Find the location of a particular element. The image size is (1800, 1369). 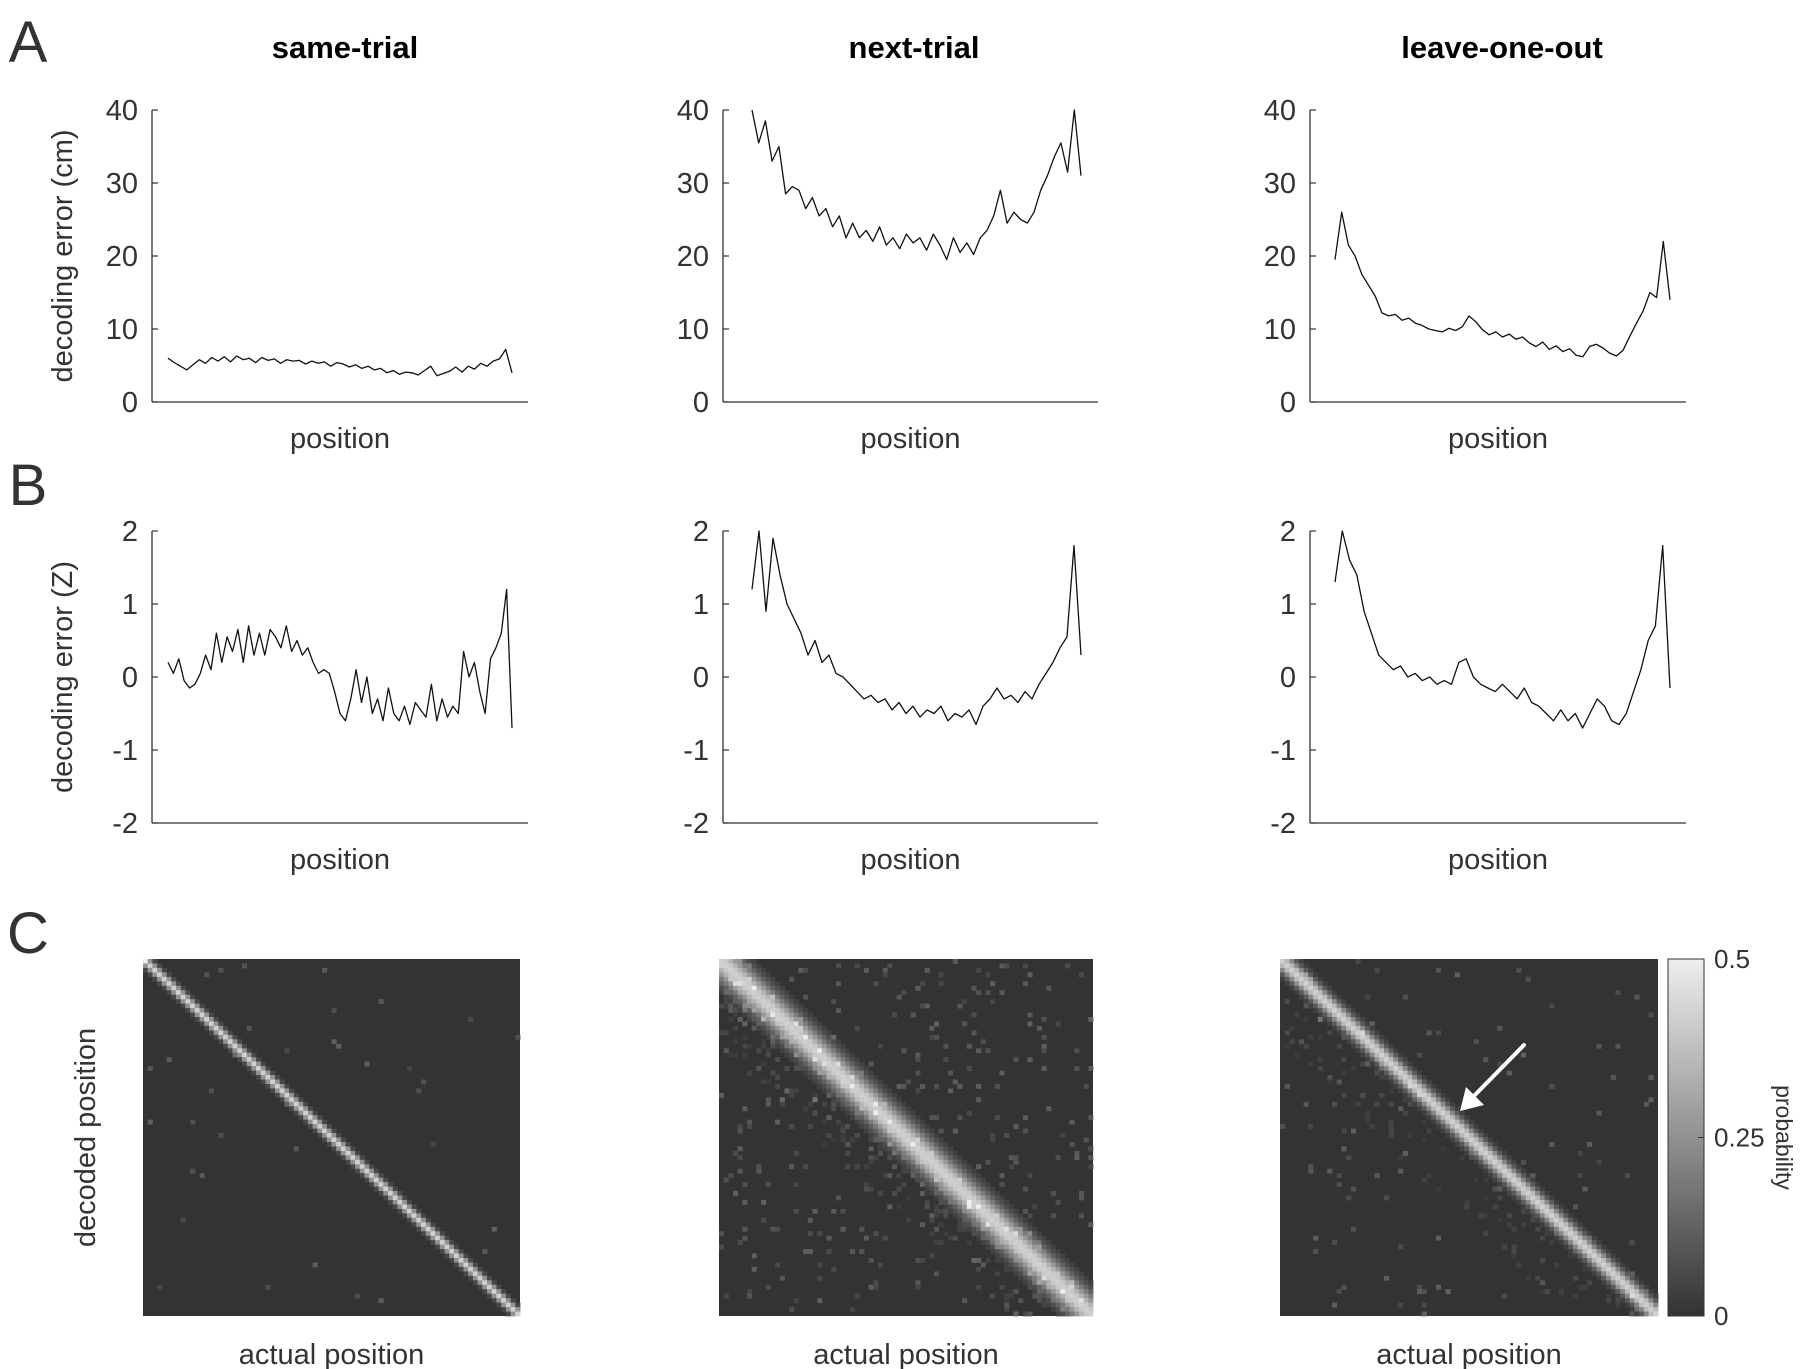

line-chart-a-3: 0 10 20 30 40 position is located at coordinates (1475, 275).